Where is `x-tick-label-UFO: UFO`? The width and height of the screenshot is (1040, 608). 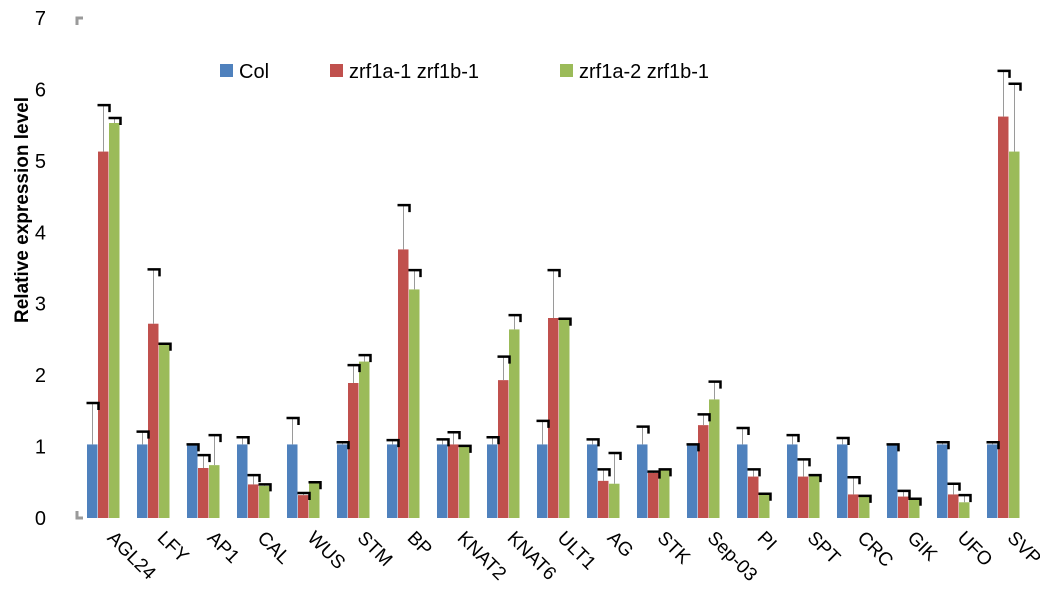
x-tick-label-UFO: UFO is located at coordinates (974, 549).